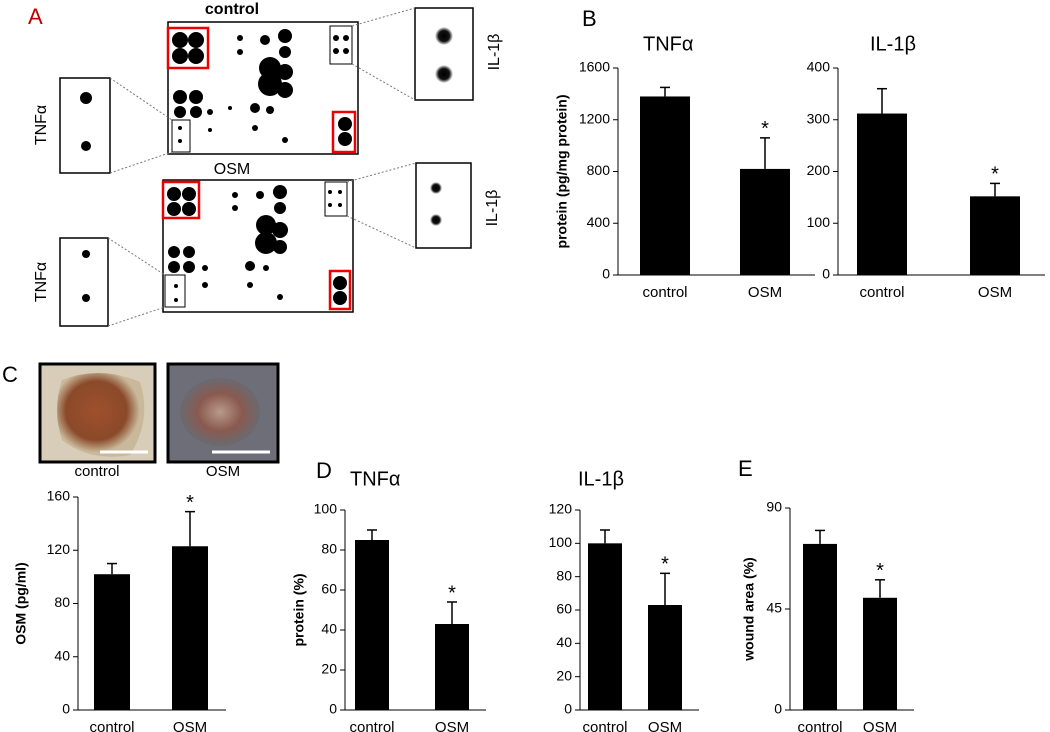 Image resolution: width=1050 pixels, height=732 pixels. I want to click on y-axis-label: protein (pg/mg protein), so click(562, 172).